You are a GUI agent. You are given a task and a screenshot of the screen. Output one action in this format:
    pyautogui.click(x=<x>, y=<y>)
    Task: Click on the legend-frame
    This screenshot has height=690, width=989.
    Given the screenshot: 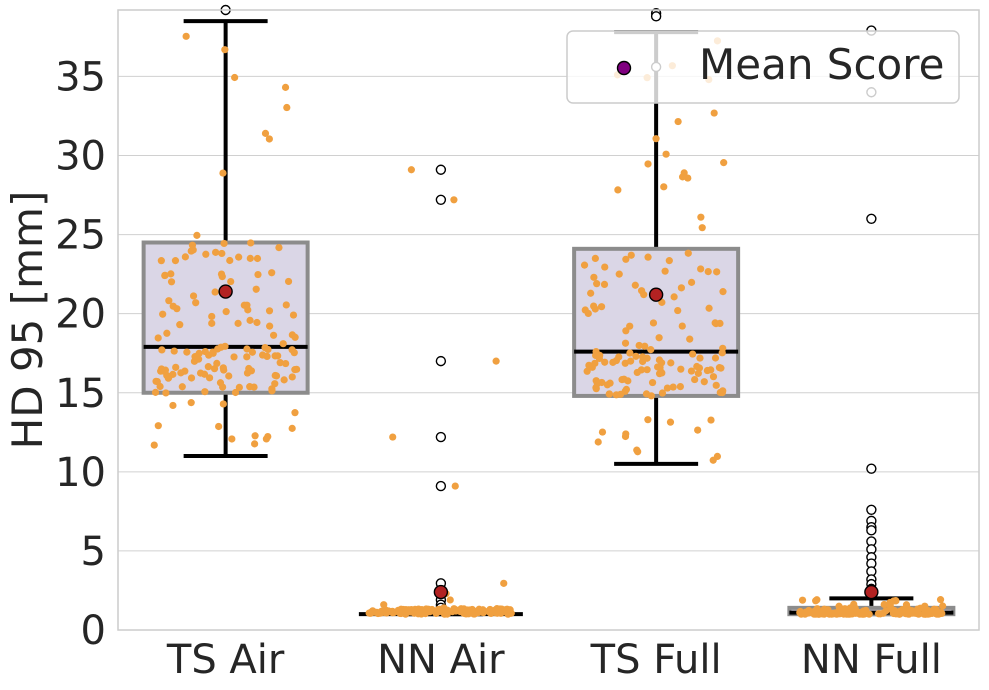 What is the action you would take?
    pyautogui.click(x=763, y=67)
    